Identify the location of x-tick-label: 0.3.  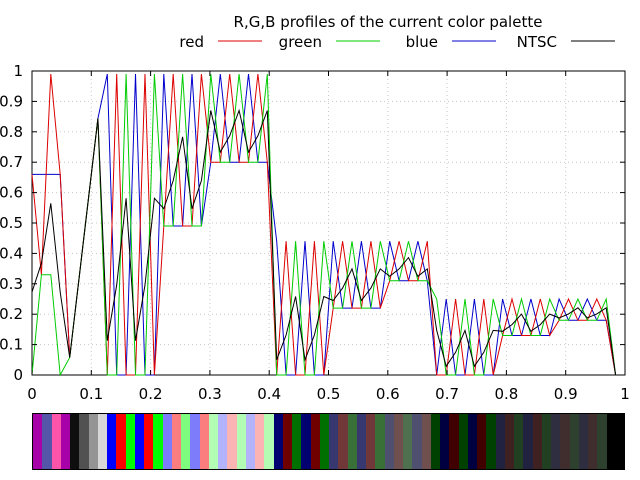
(210, 394).